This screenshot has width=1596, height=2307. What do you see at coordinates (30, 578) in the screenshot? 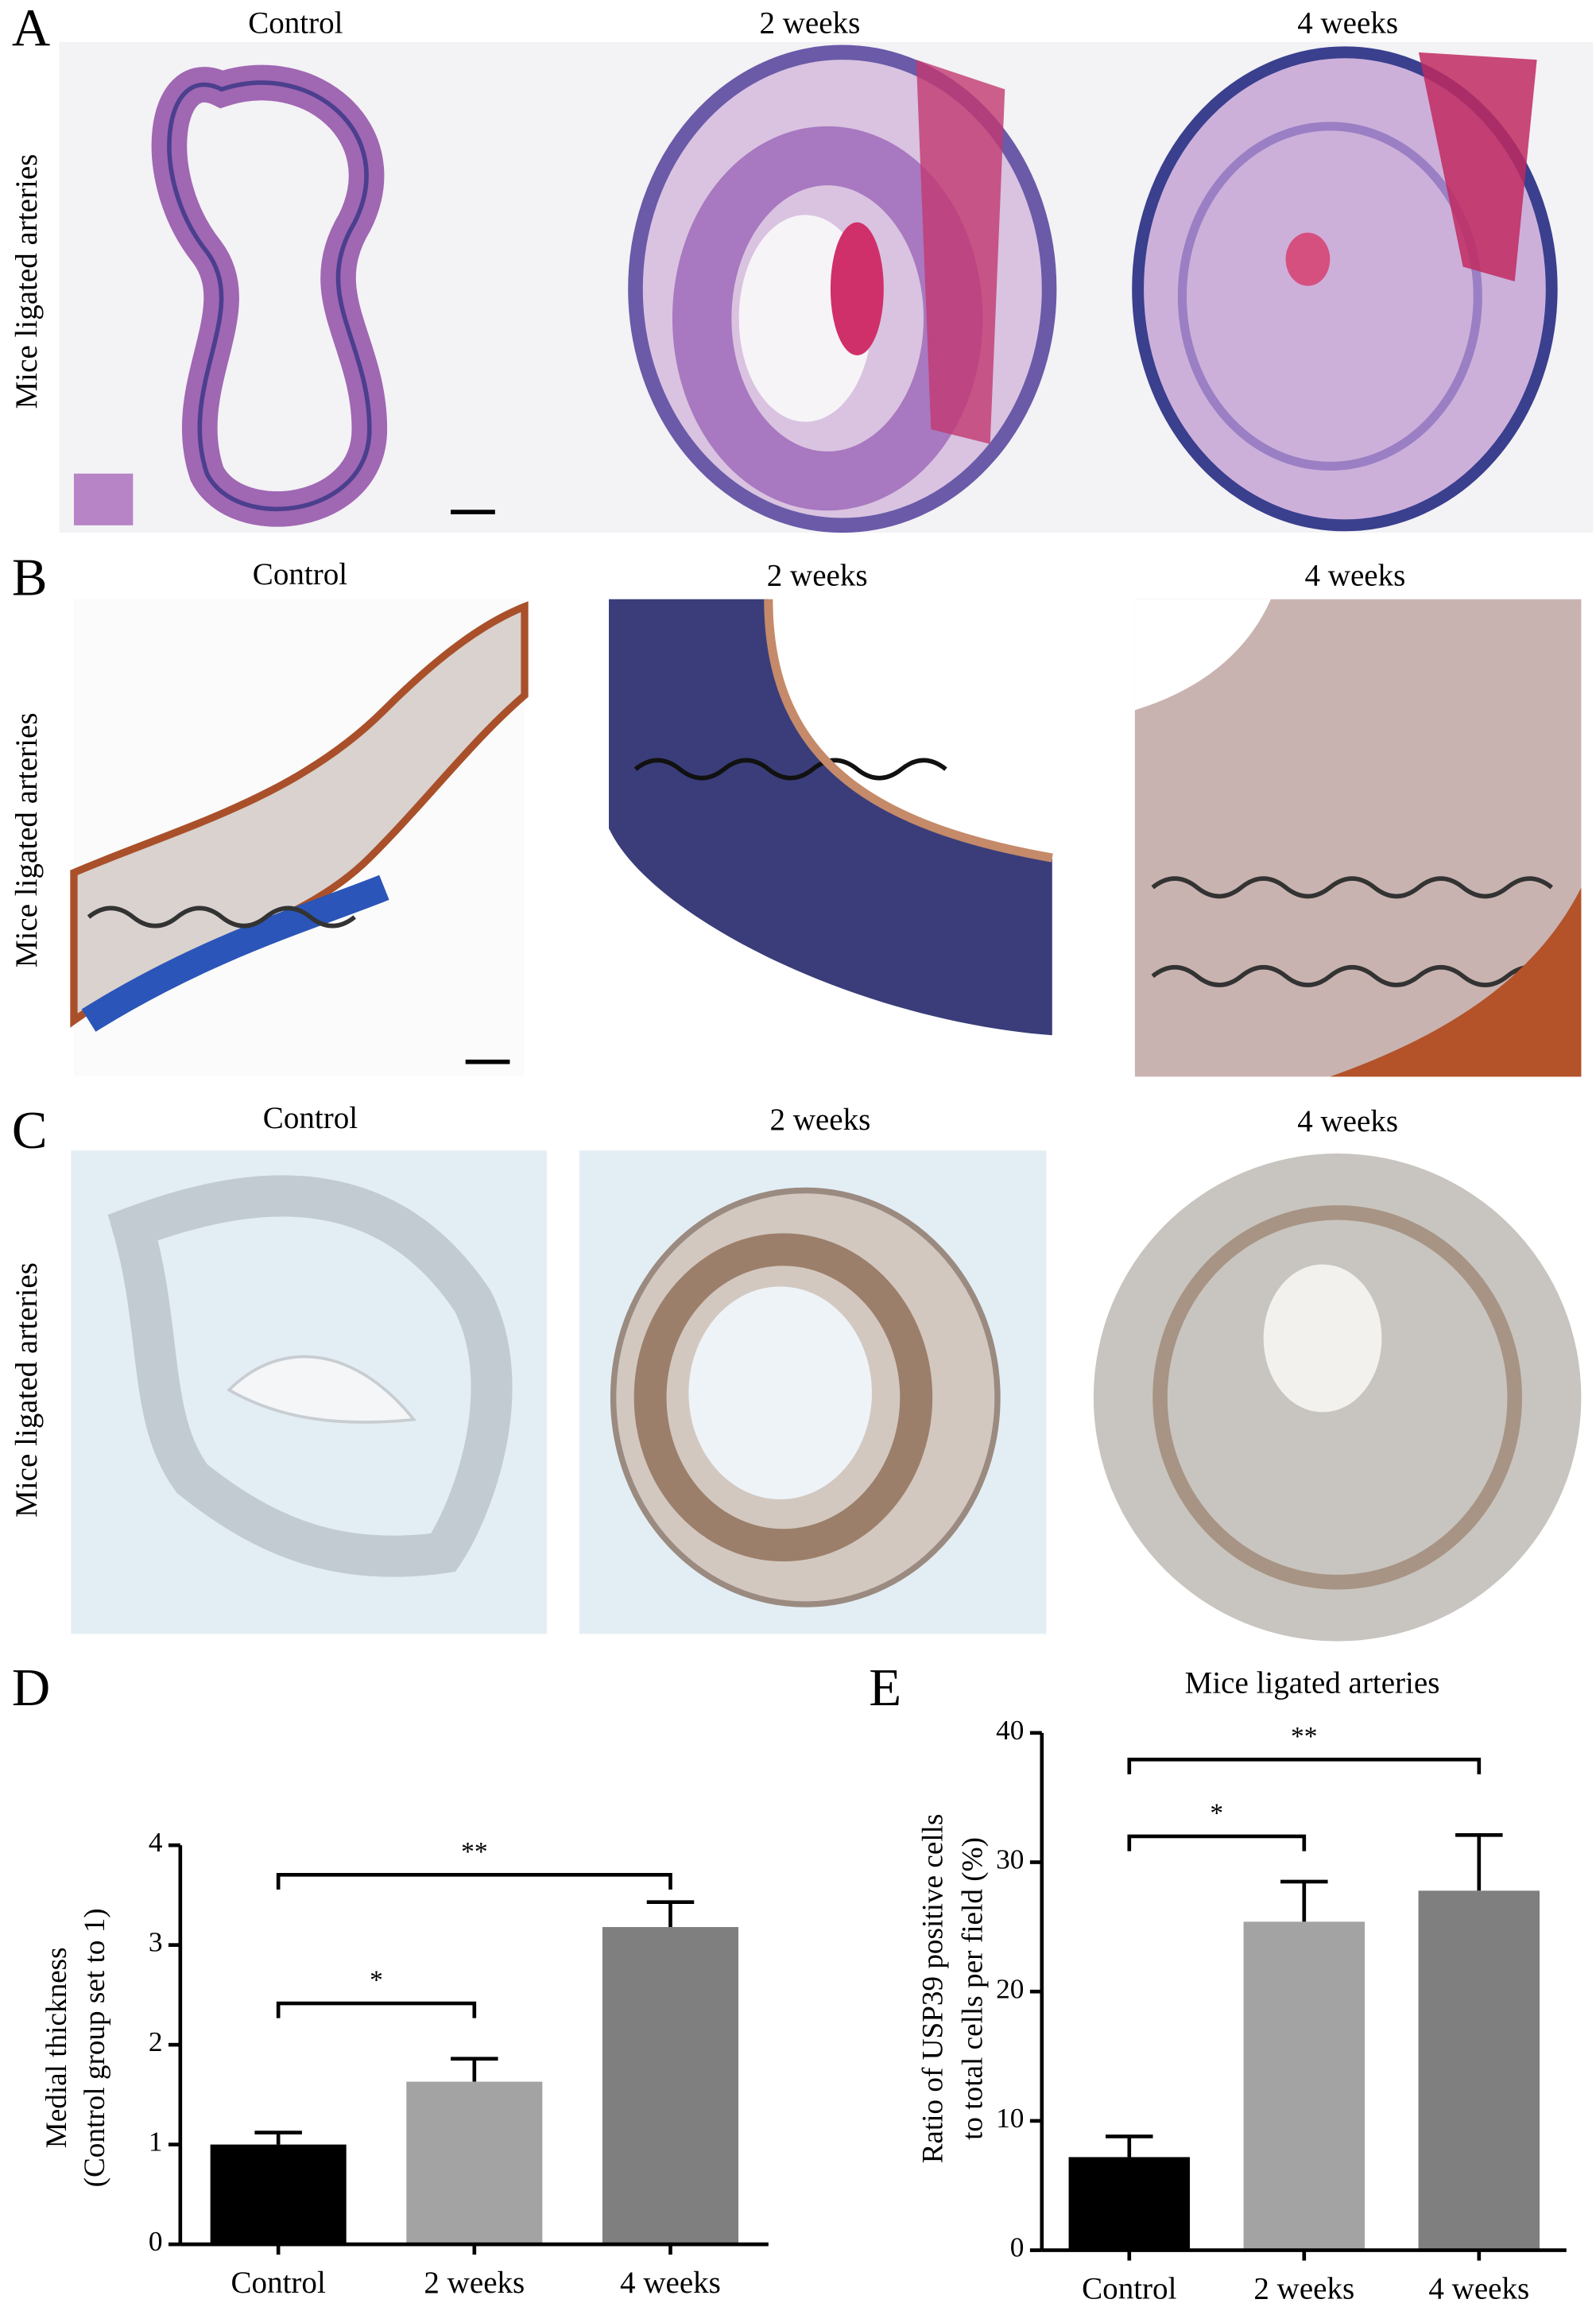
I see `panel-letter: B` at bounding box center [30, 578].